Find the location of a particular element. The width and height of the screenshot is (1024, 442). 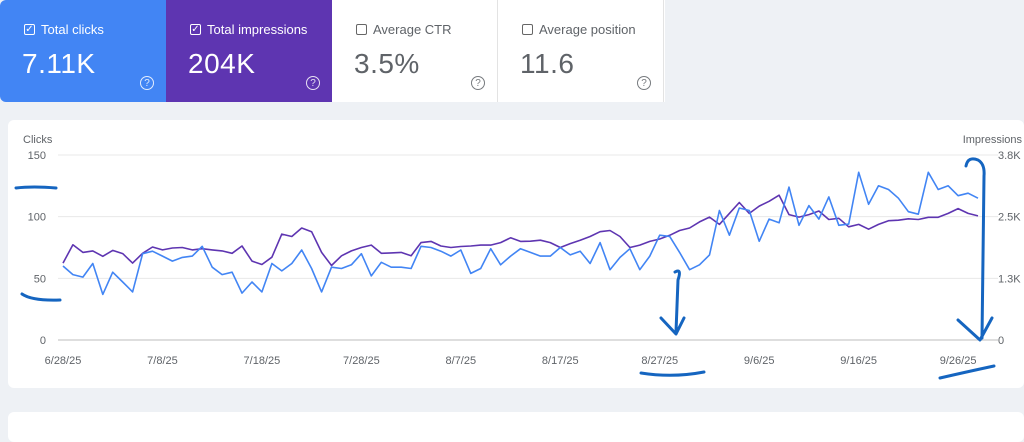

annotation-mark-left-top is located at coordinates (36, 187).